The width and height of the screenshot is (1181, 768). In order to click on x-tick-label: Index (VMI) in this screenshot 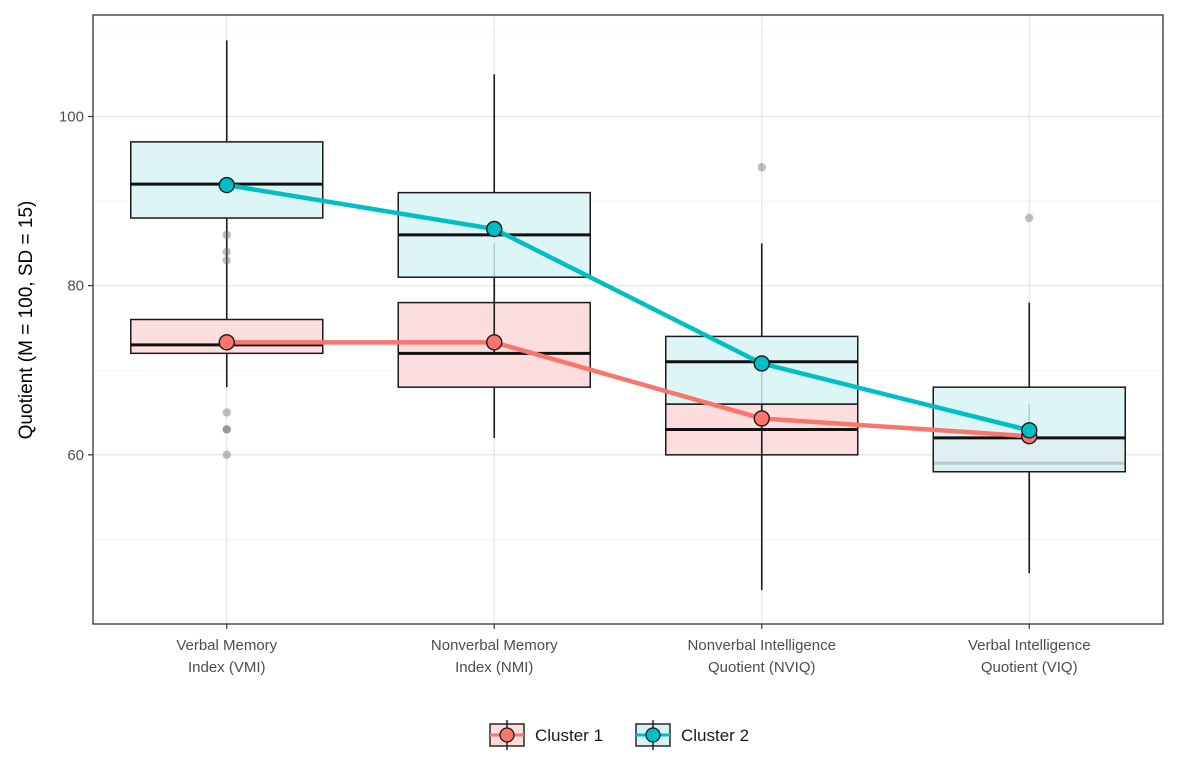, I will do `click(227, 667)`.